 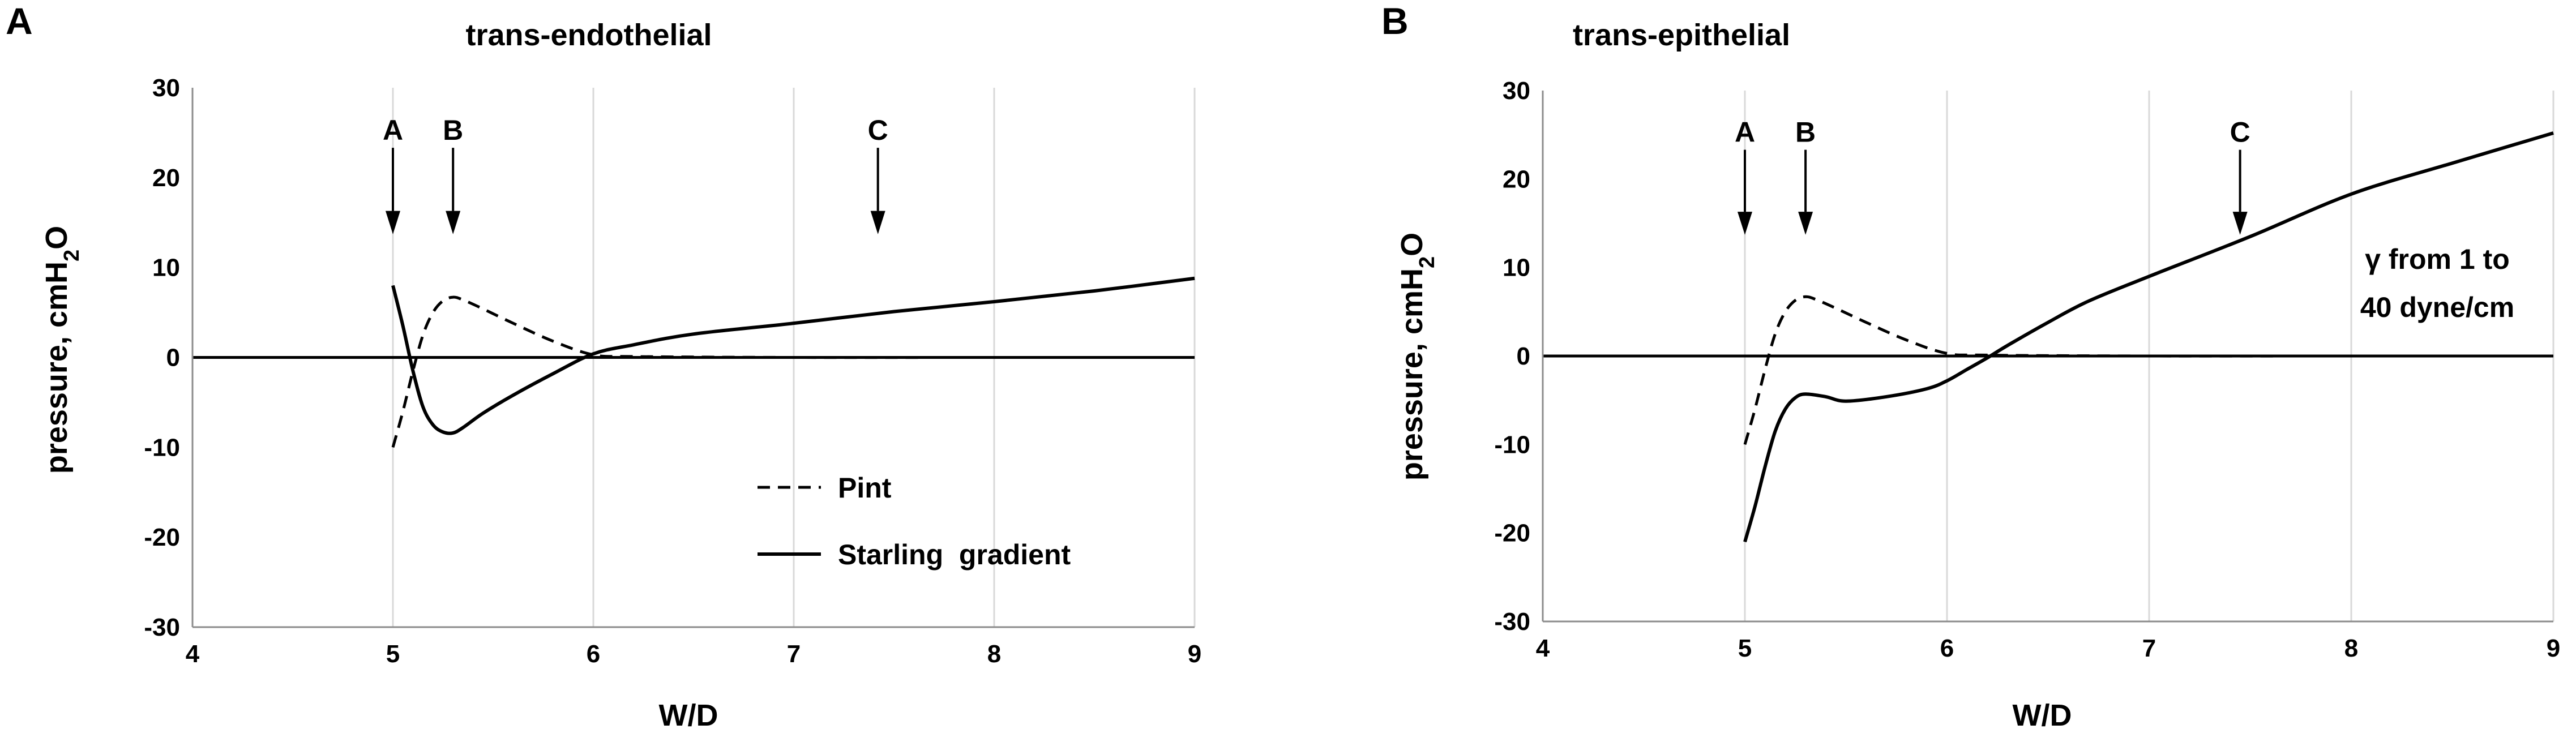 What do you see at coordinates (635, 174) in the screenshot?
I see `panel-a-markers: A B C` at bounding box center [635, 174].